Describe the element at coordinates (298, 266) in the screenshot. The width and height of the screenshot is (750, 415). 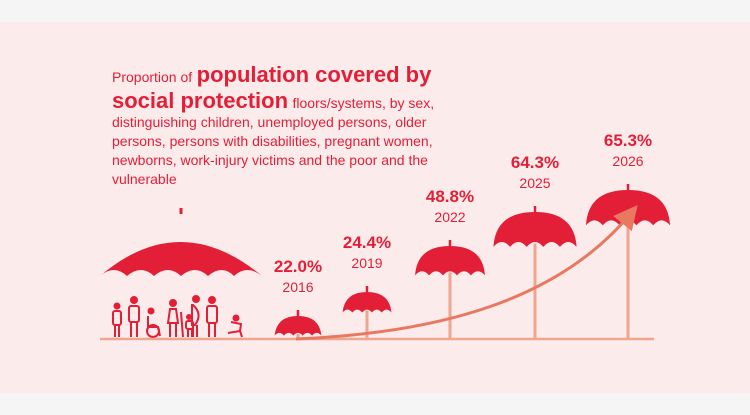
I see `value-label: 22.0%` at that location.